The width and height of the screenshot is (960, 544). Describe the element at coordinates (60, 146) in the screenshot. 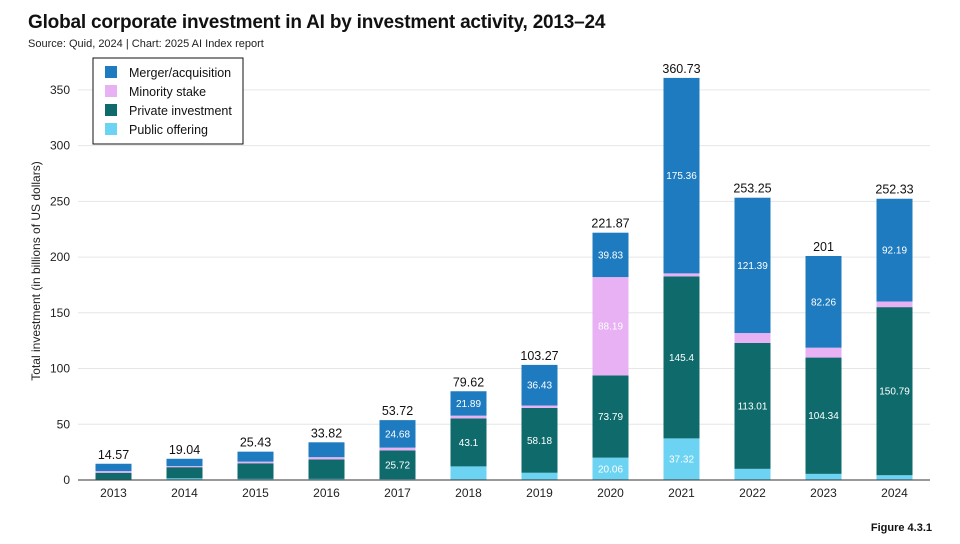

I see `y-tick-label: 300` at that location.